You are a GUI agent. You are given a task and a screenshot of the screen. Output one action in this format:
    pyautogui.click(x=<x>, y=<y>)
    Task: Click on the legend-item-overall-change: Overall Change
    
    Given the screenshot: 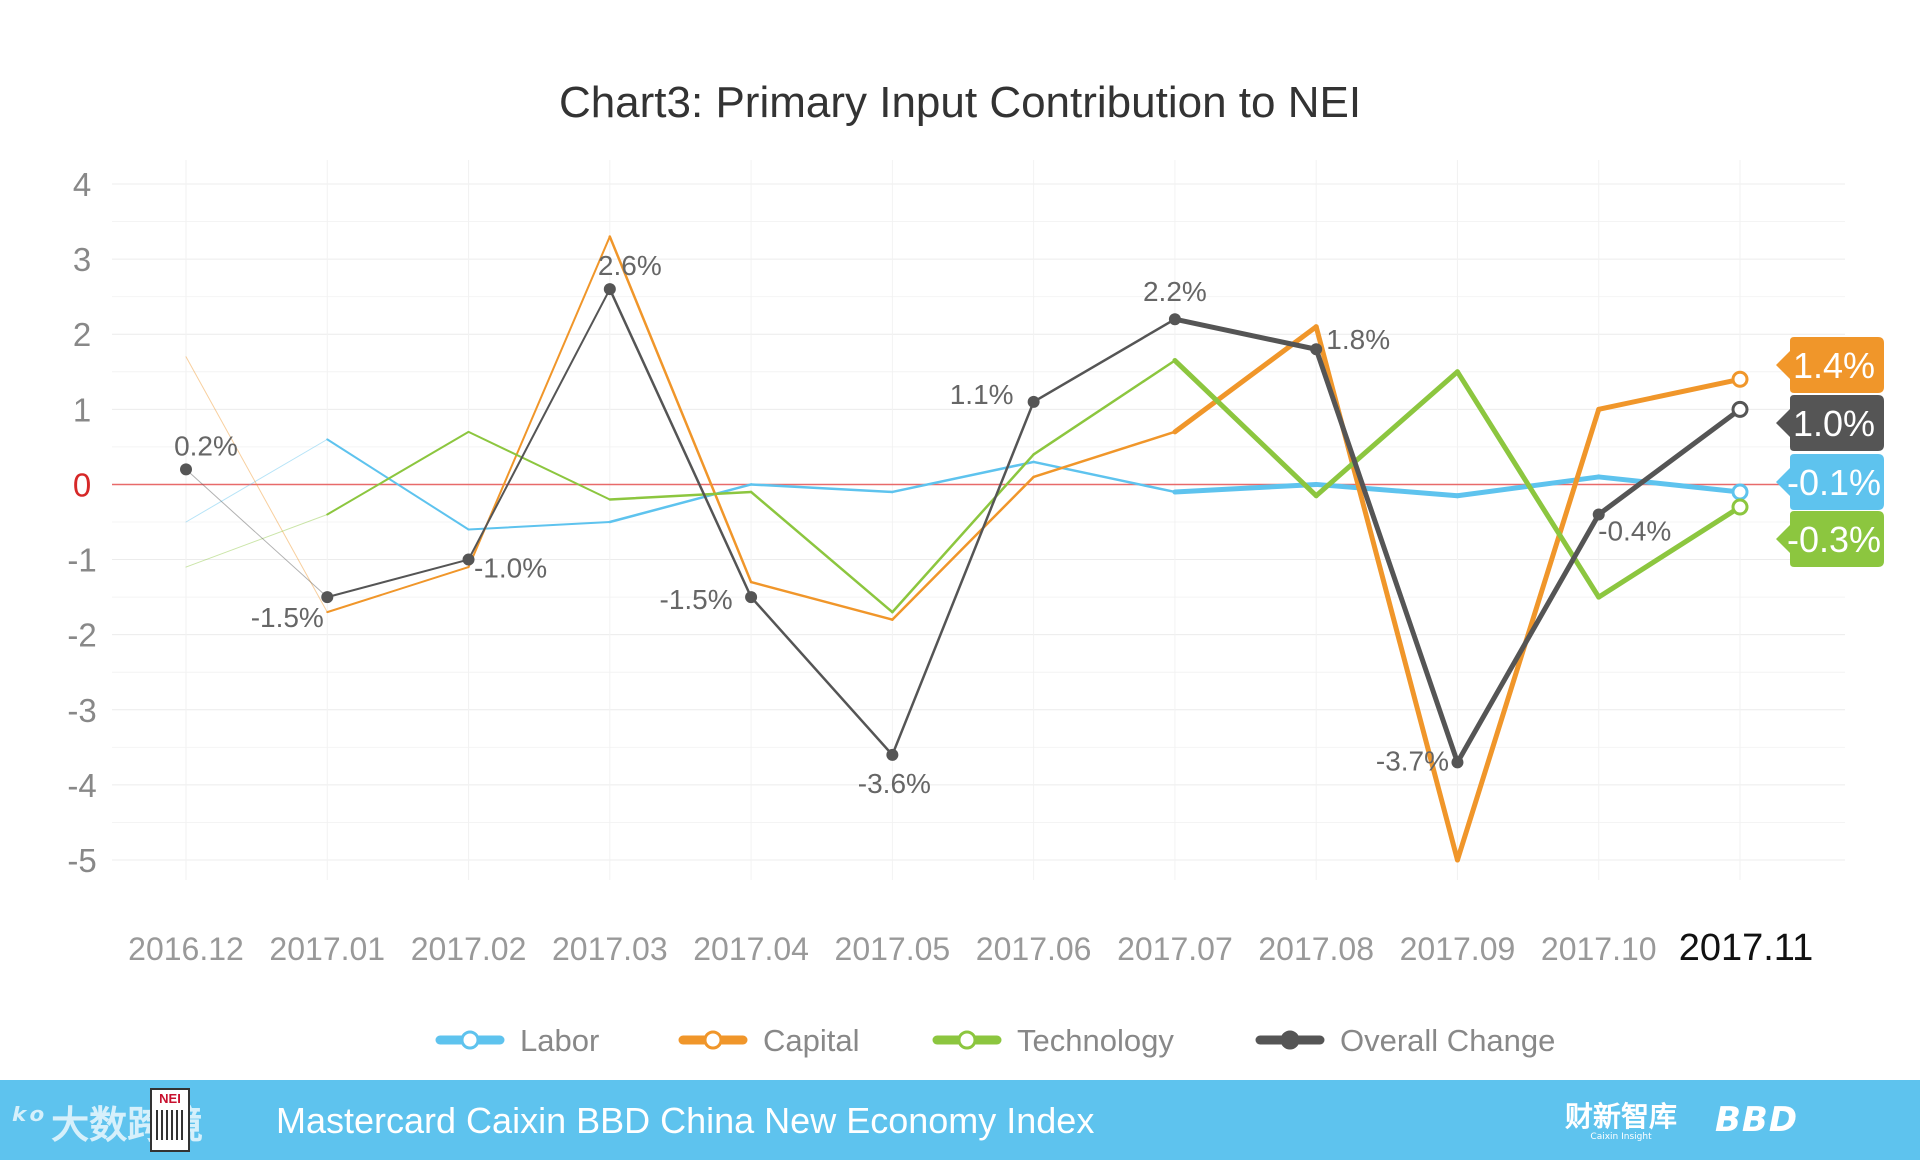 What is the action you would take?
    pyautogui.click(x=1405, y=1040)
    